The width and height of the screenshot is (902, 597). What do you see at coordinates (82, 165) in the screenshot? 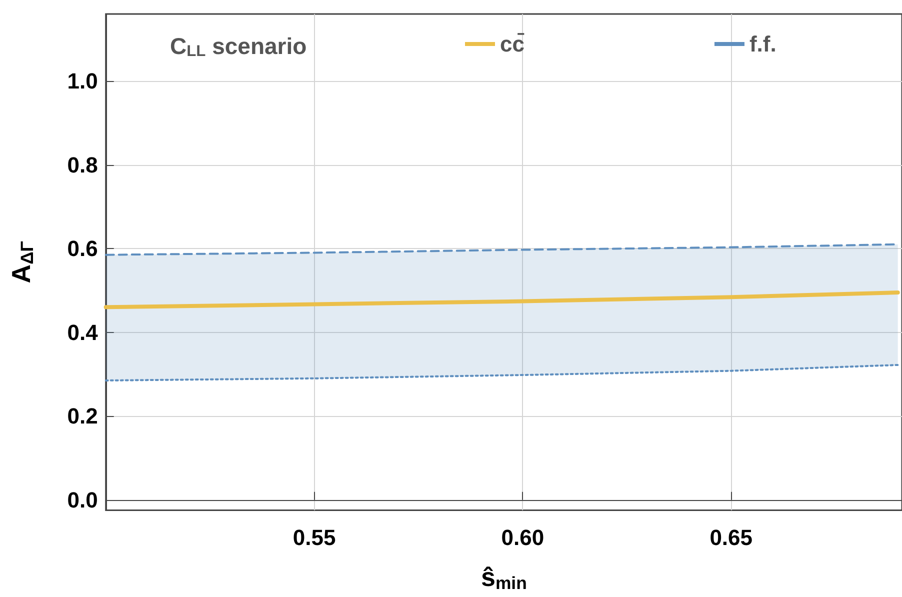
I see `y-tick-label: 0.8` at bounding box center [82, 165].